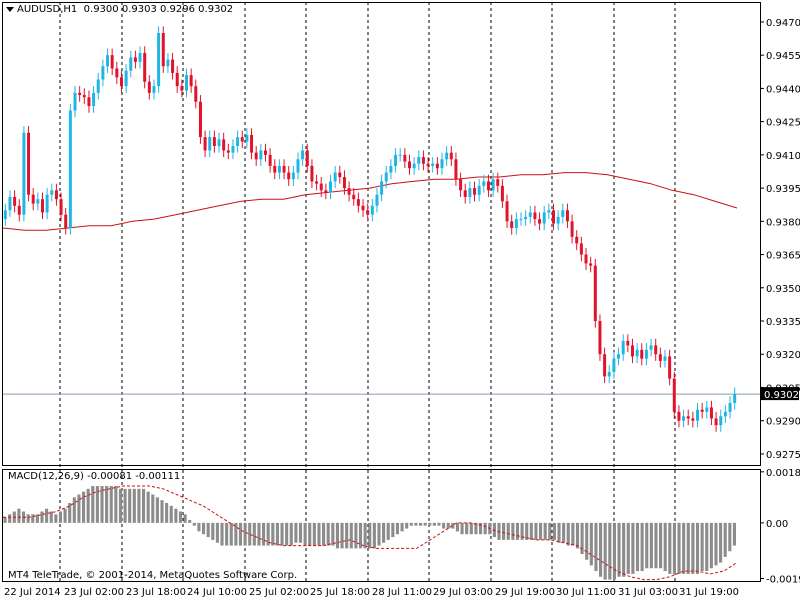 The height and width of the screenshot is (600, 800). I want to click on time-tick-label: 22 Jul 2014, so click(32, 592).